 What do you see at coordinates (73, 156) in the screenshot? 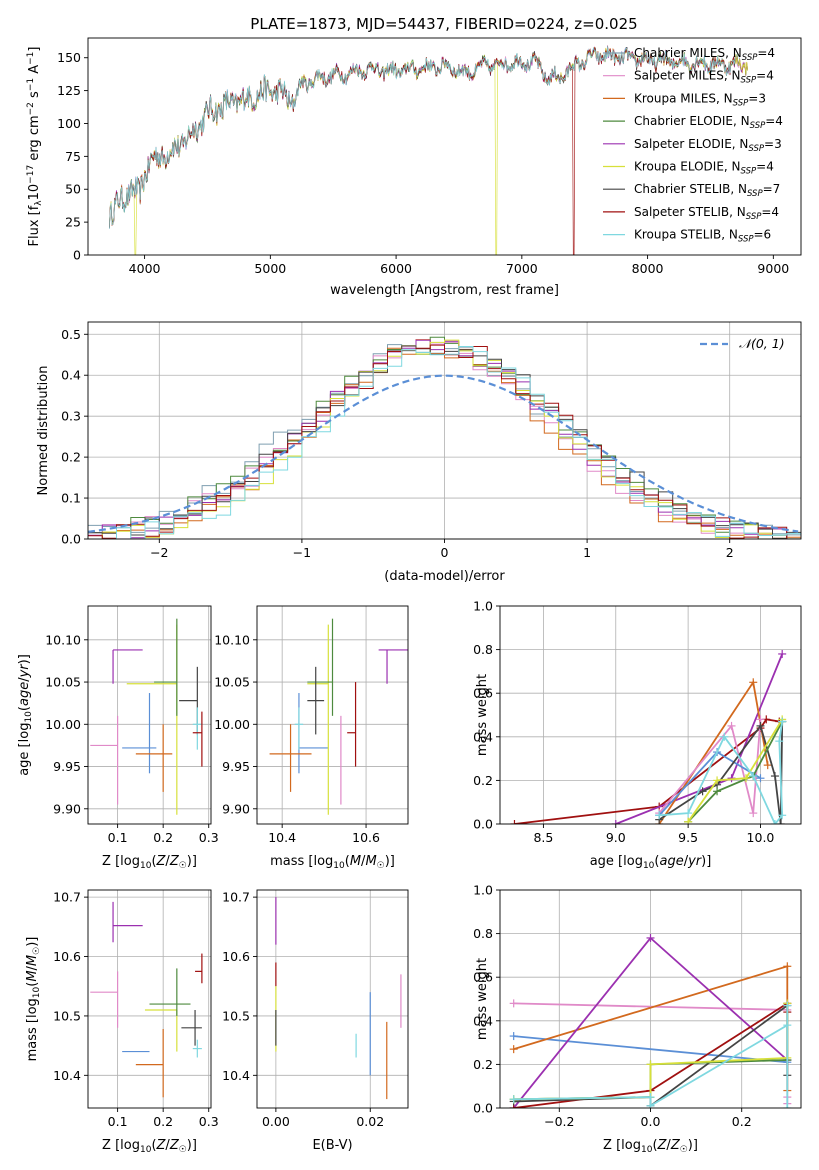
I see `y-tick-label: 75` at bounding box center [73, 156].